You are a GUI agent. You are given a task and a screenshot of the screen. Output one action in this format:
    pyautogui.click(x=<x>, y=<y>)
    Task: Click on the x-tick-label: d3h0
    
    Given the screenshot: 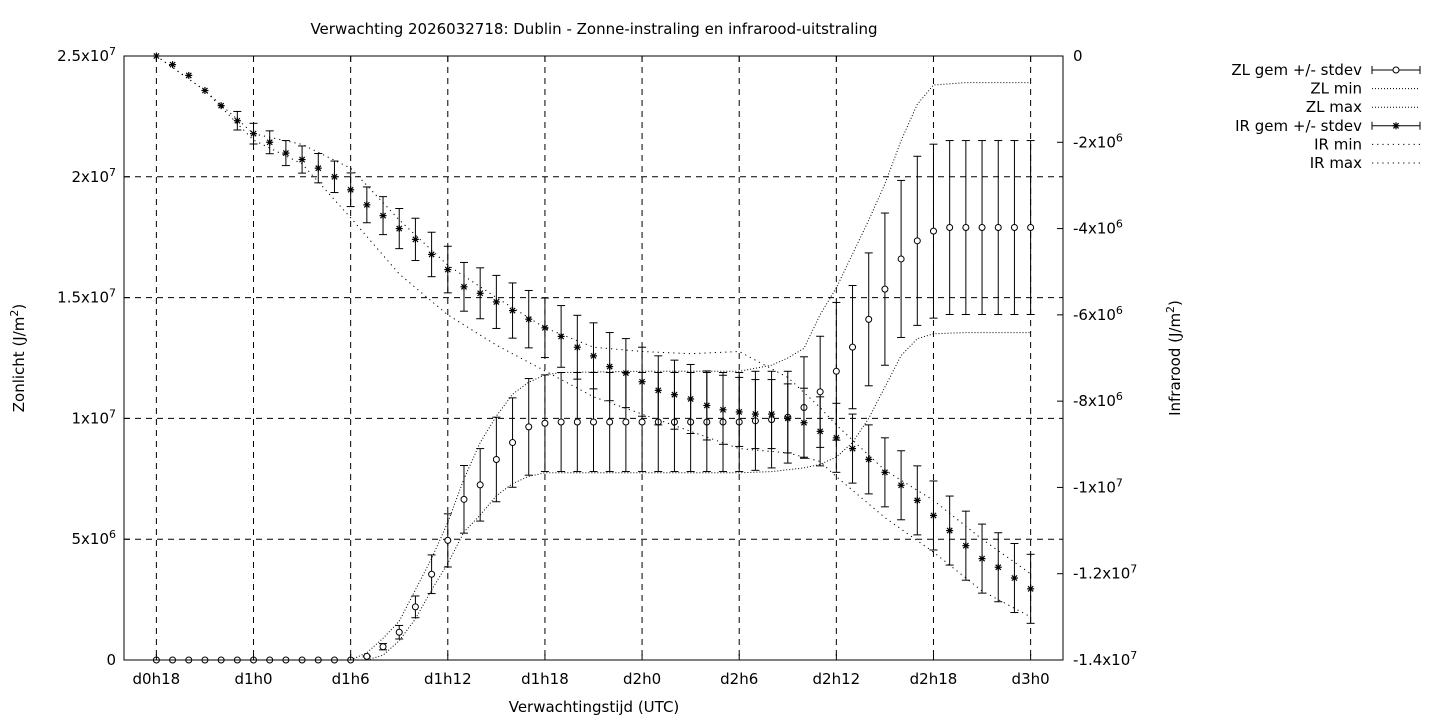 What is the action you would take?
    pyautogui.click(x=1031, y=679)
    